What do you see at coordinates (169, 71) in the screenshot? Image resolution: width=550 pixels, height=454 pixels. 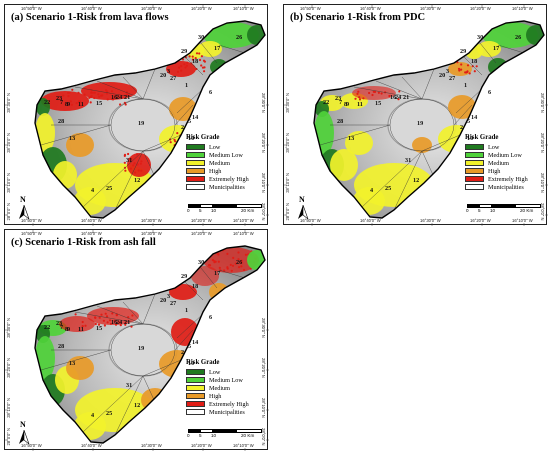 I see `municipality-label: 3` at bounding box center [169, 71].